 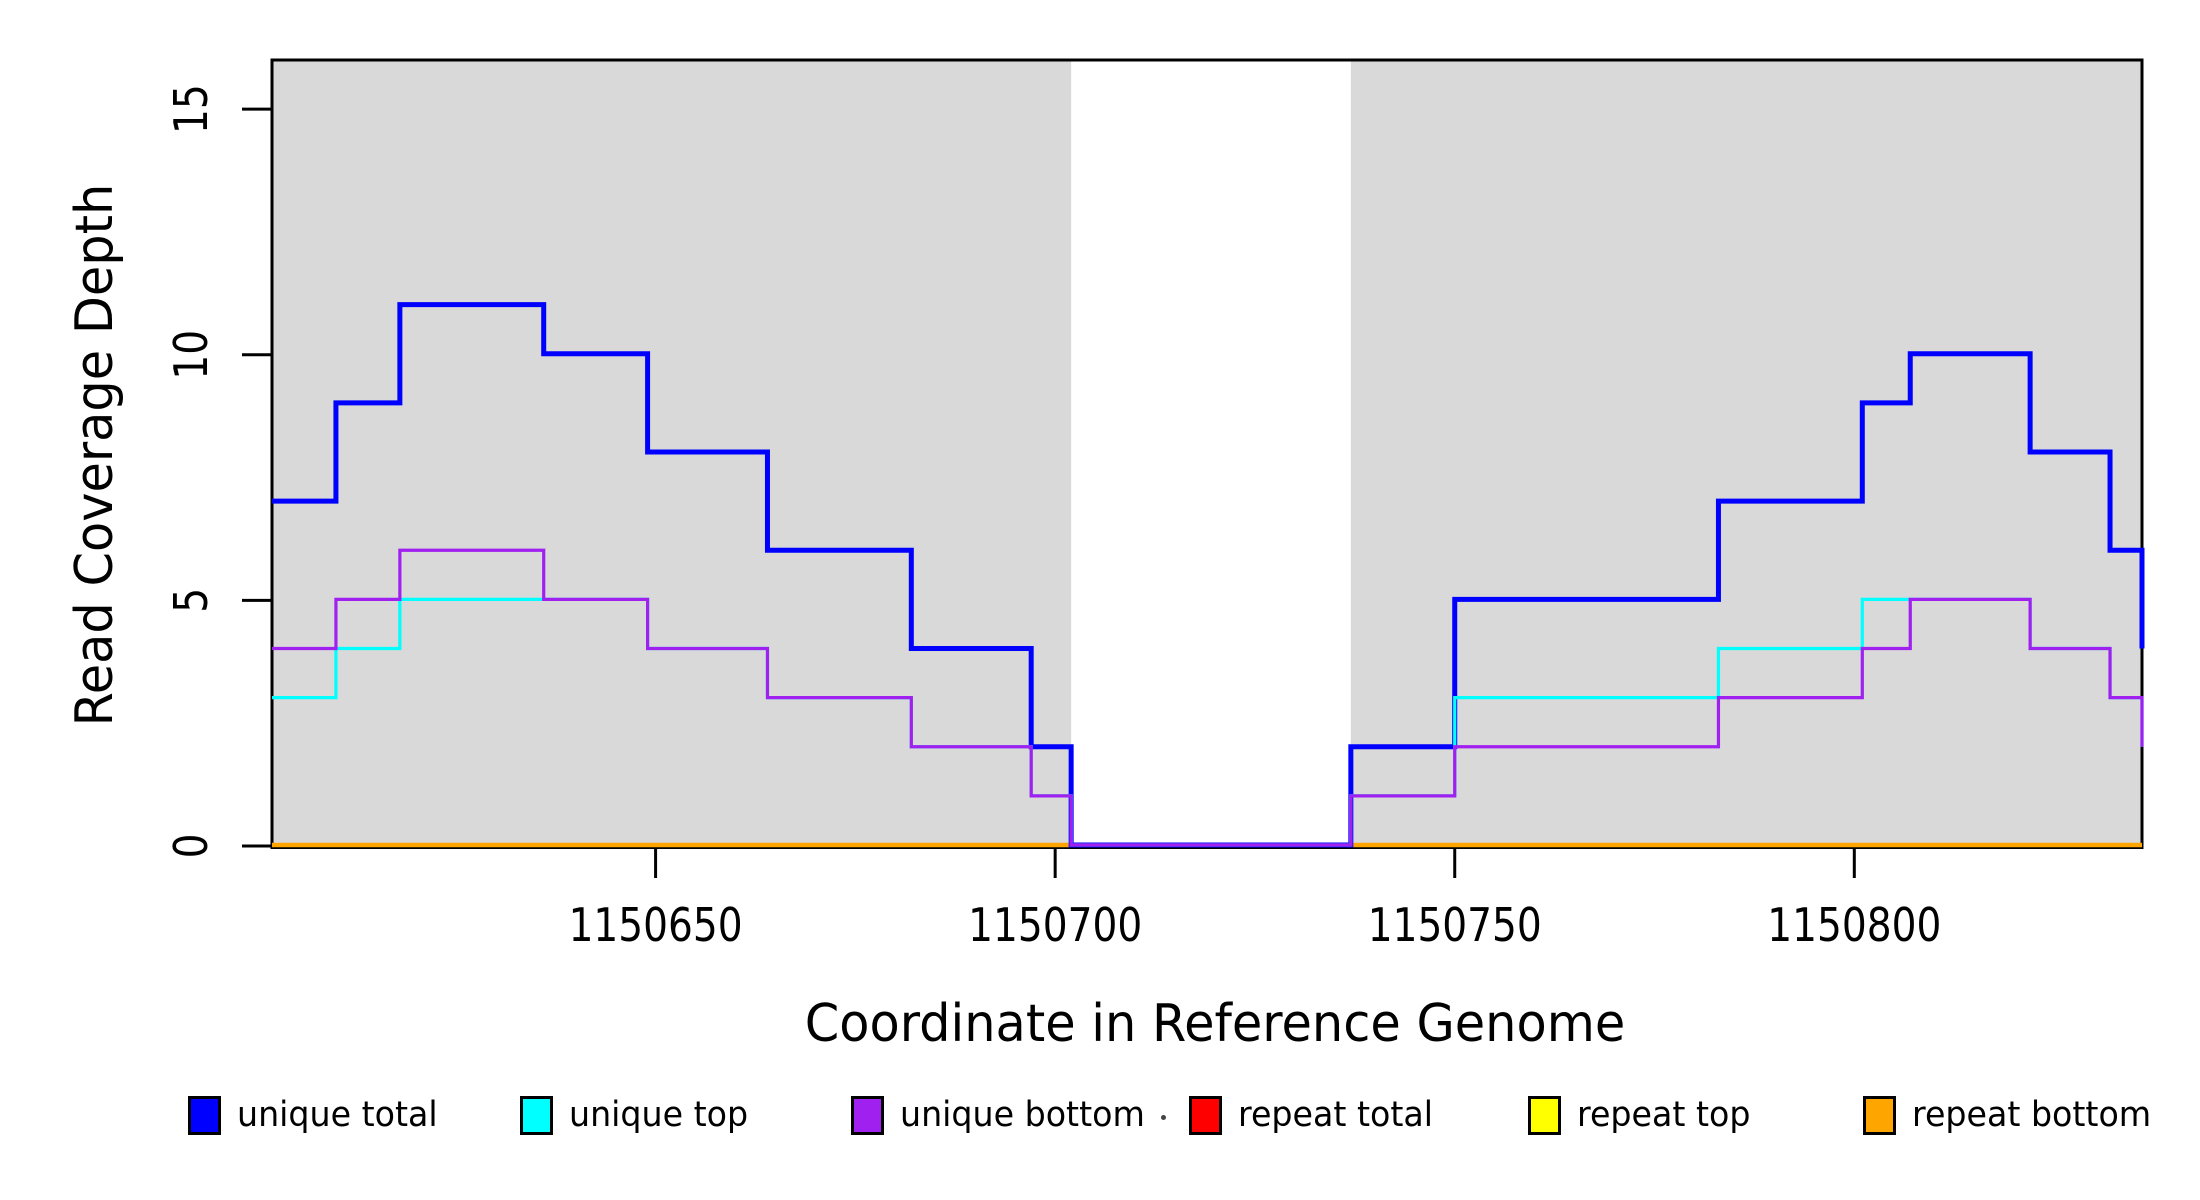 I want to click on y-tick-label: 0, so click(x=192, y=846).